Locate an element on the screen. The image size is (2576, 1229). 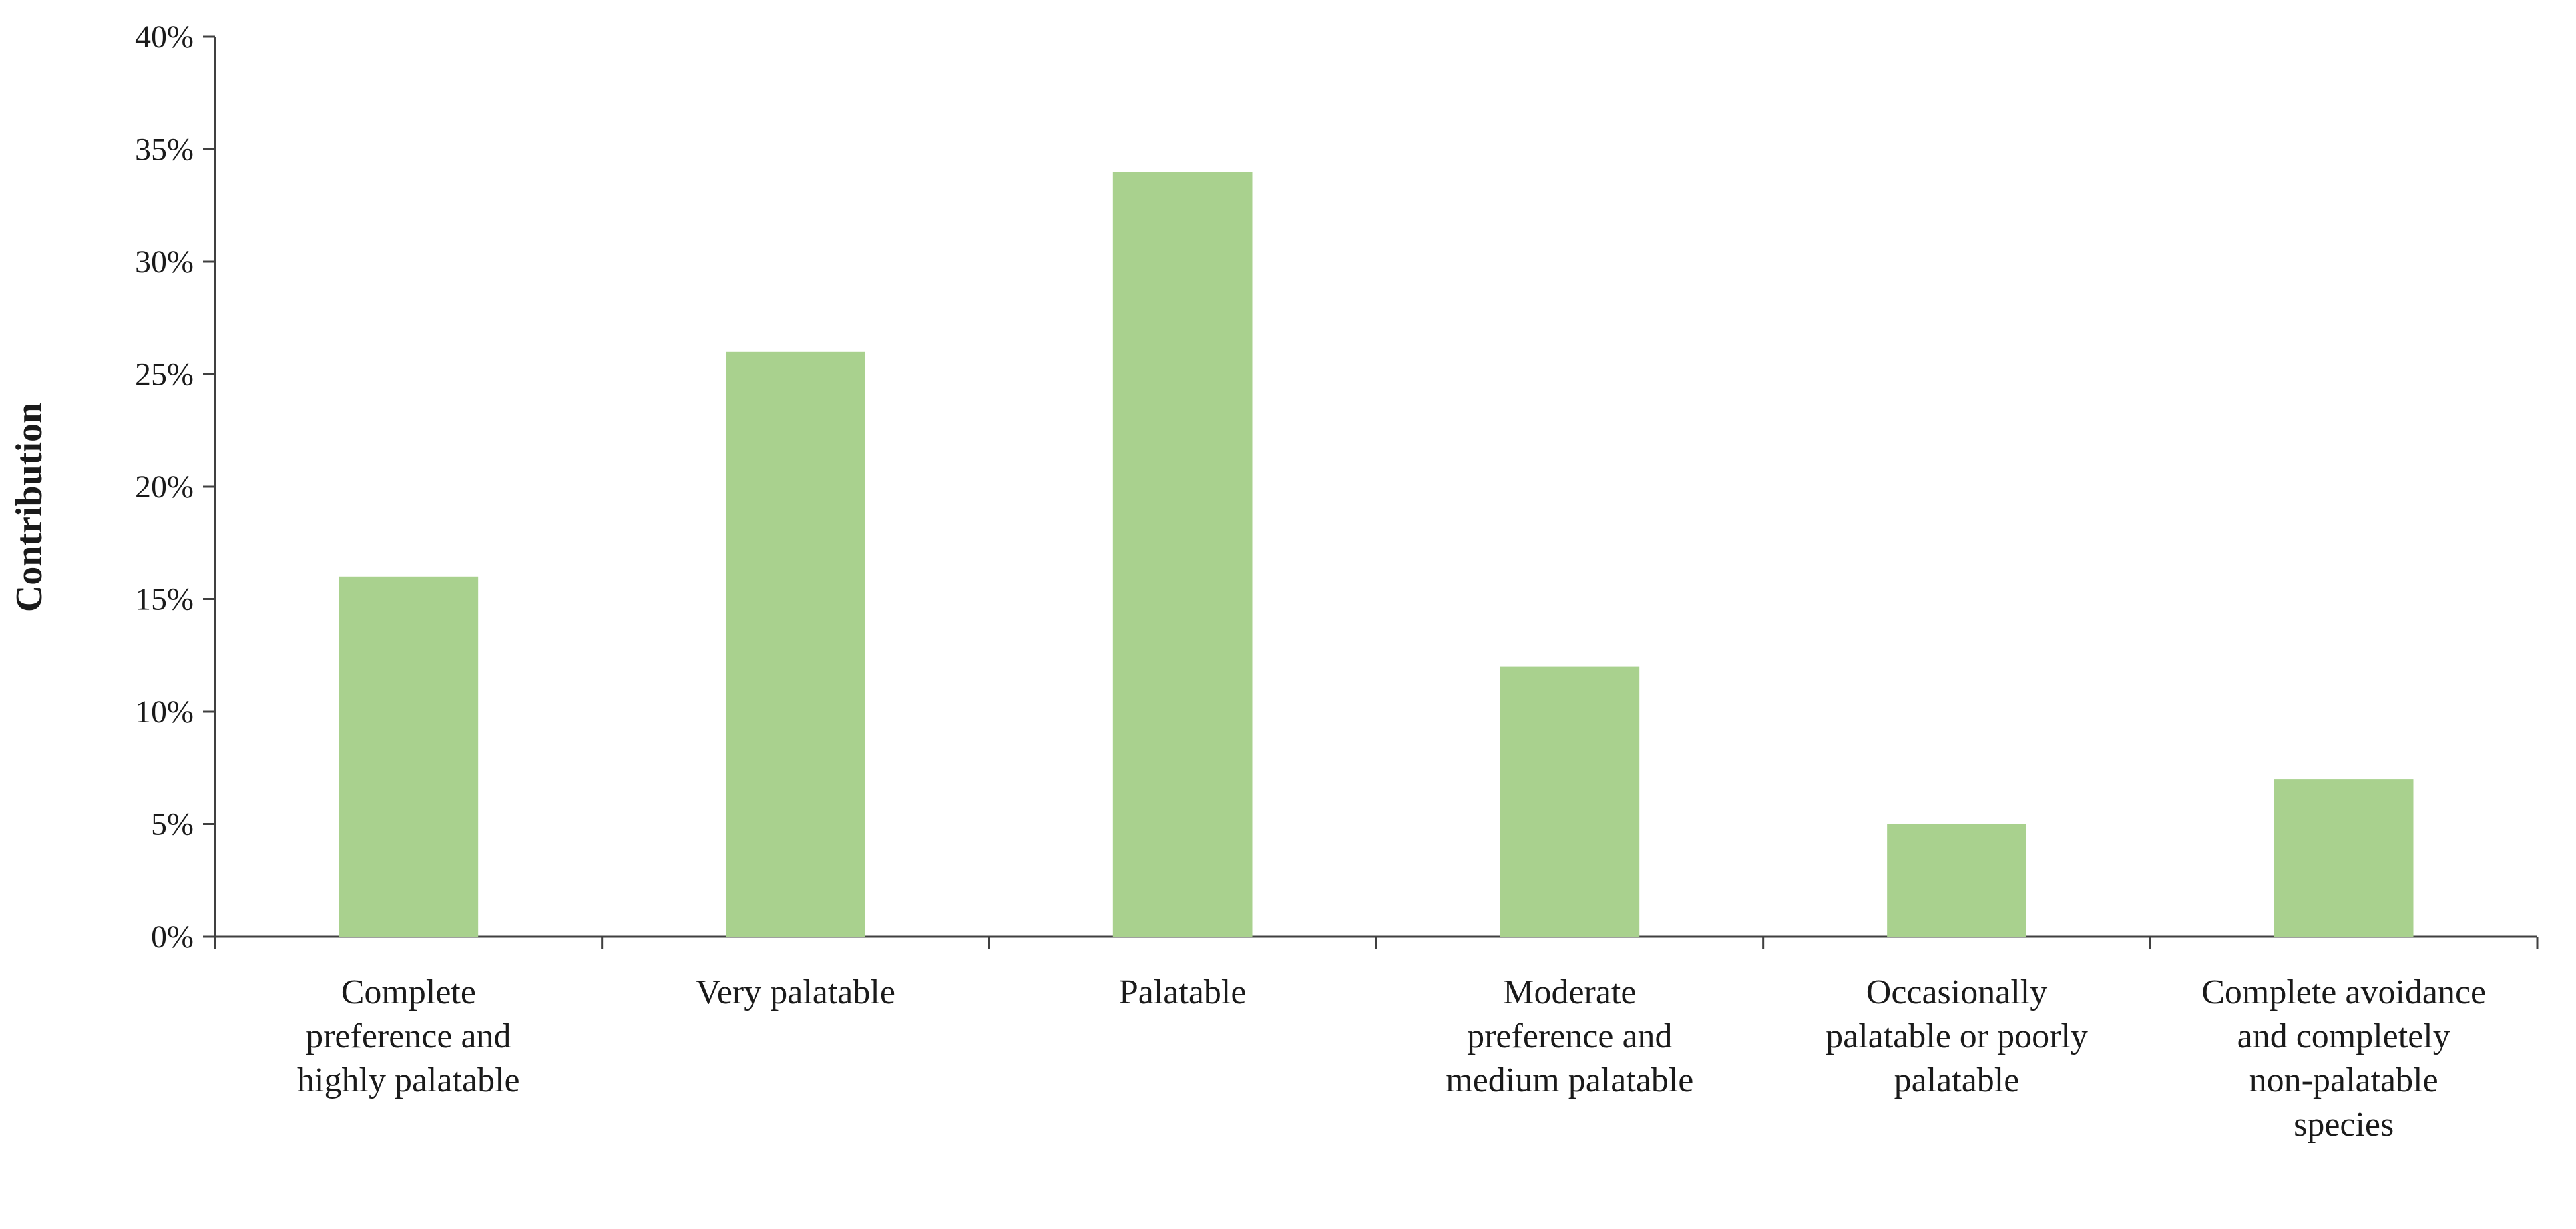
x-category-label: Moderate preference and medium palatable is located at coordinates (1569, 1036).